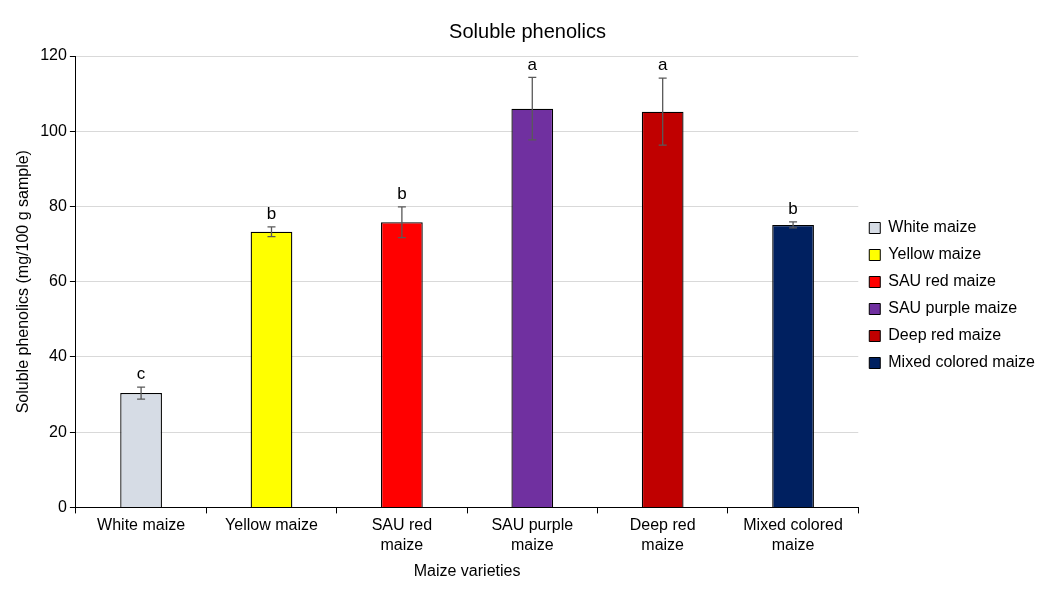 This screenshot has height=591, width=1055. Describe the element at coordinates (945, 335) in the screenshot. I see `legend-label: Deep red maize` at that location.